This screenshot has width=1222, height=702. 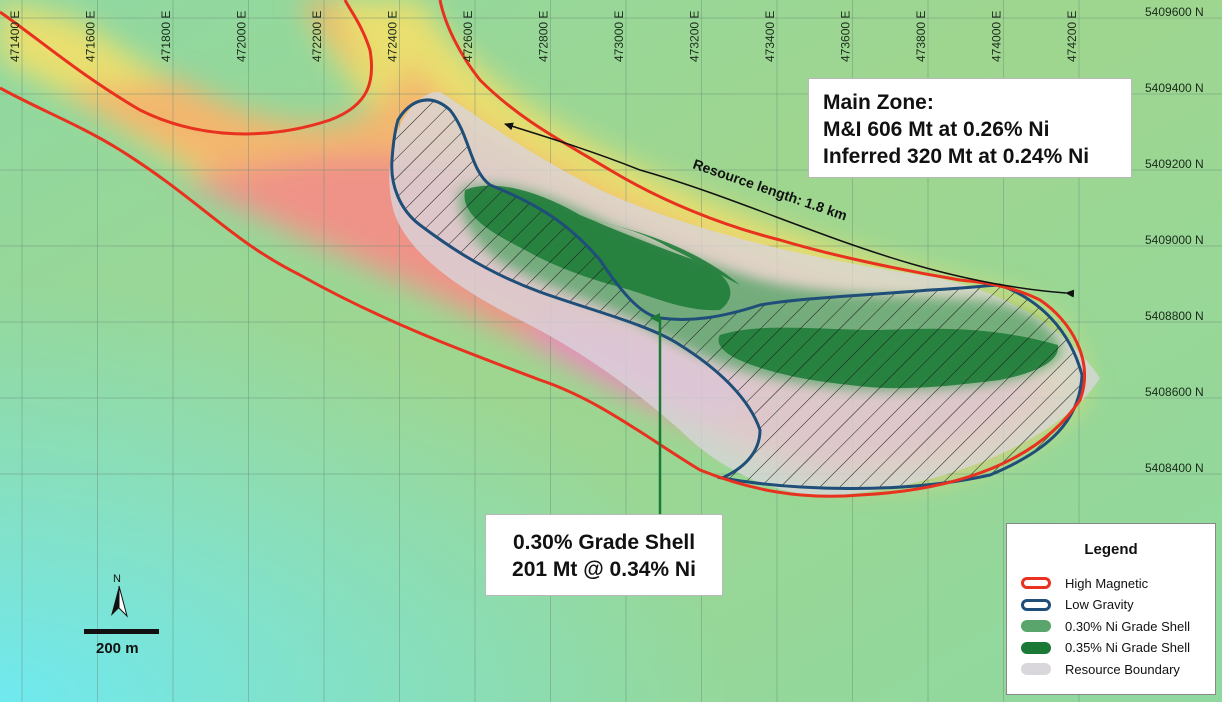 I want to click on northing-label: 5408600 N, so click(x=1174, y=392).